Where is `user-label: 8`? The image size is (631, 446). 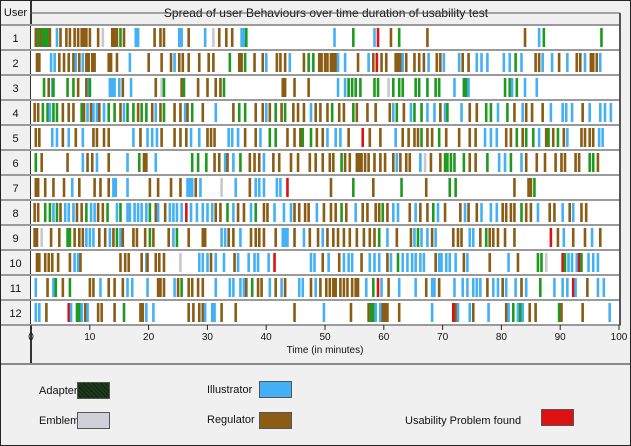 user-label: 8 is located at coordinates (15, 214).